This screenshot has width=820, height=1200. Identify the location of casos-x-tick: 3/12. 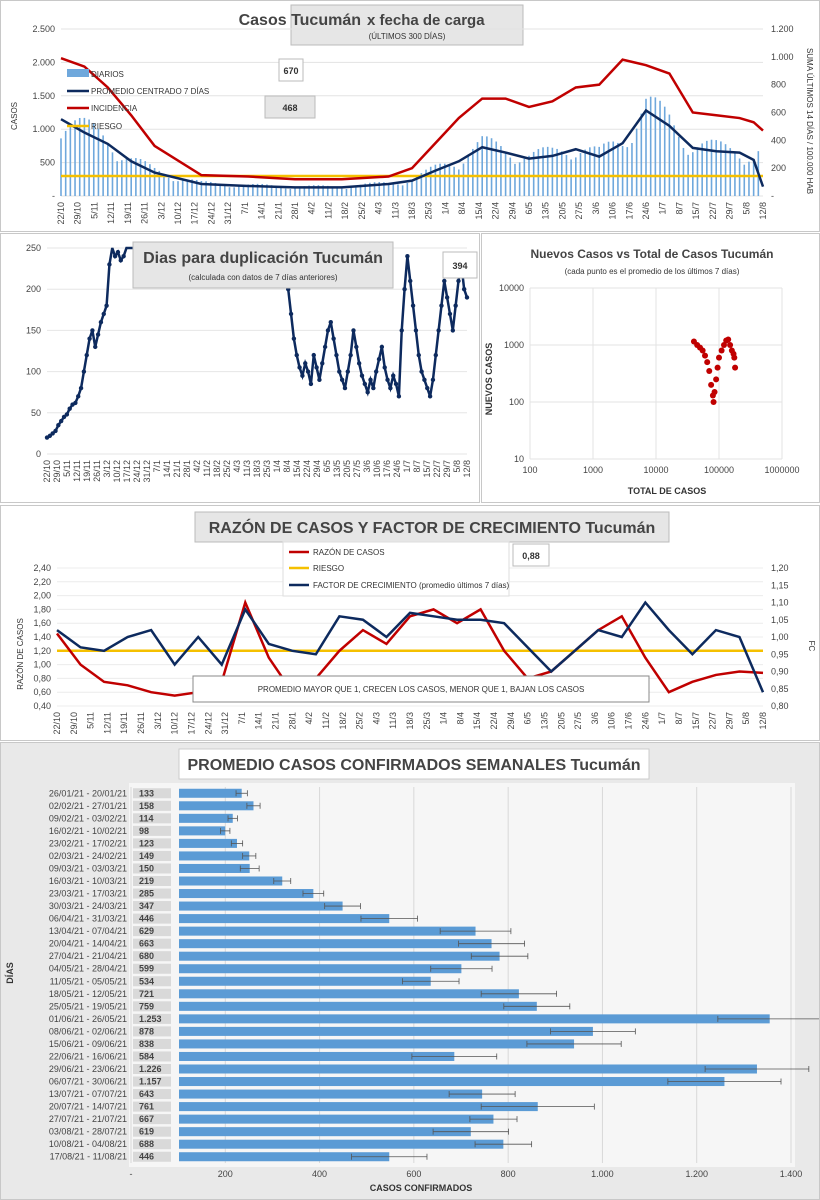
(161, 211).